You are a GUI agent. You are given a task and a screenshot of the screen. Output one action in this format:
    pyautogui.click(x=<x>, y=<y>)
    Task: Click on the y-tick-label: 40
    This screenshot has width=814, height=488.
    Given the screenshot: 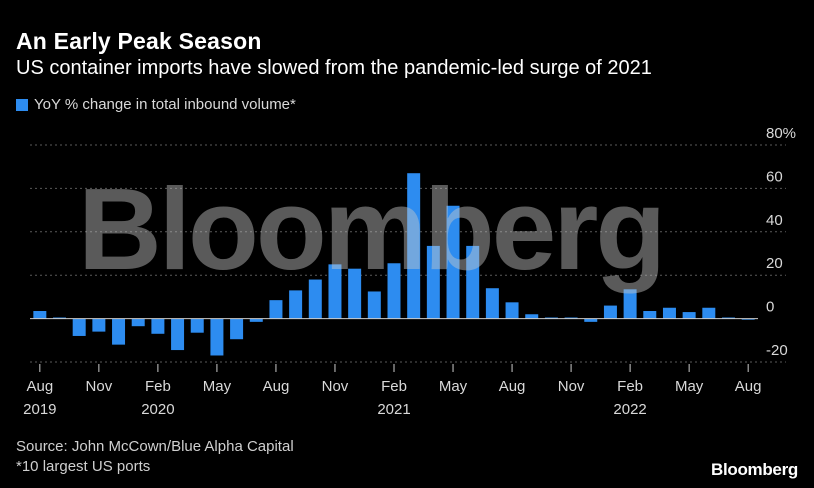 What is the action you would take?
    pyautogui.click(x=774, y=220)
    